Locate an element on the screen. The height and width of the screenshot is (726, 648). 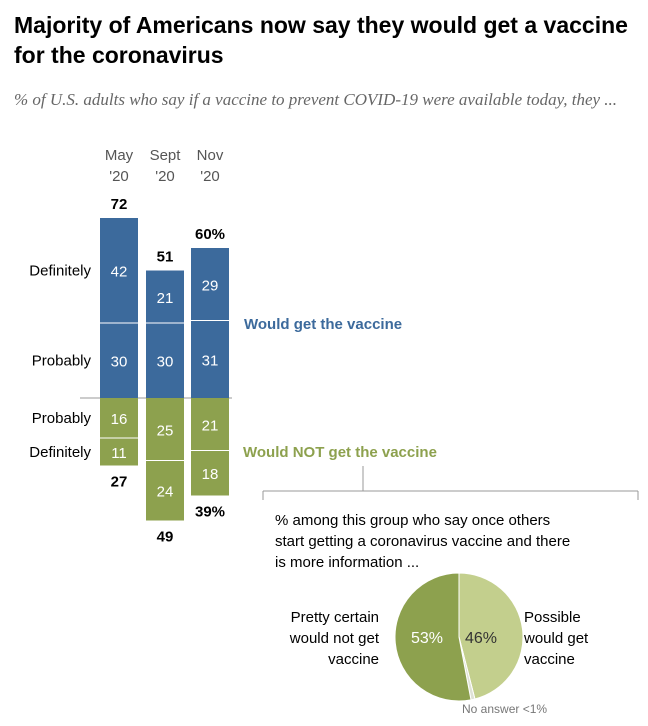
x-tick-label: Sept is located at coordinates (166, 155).